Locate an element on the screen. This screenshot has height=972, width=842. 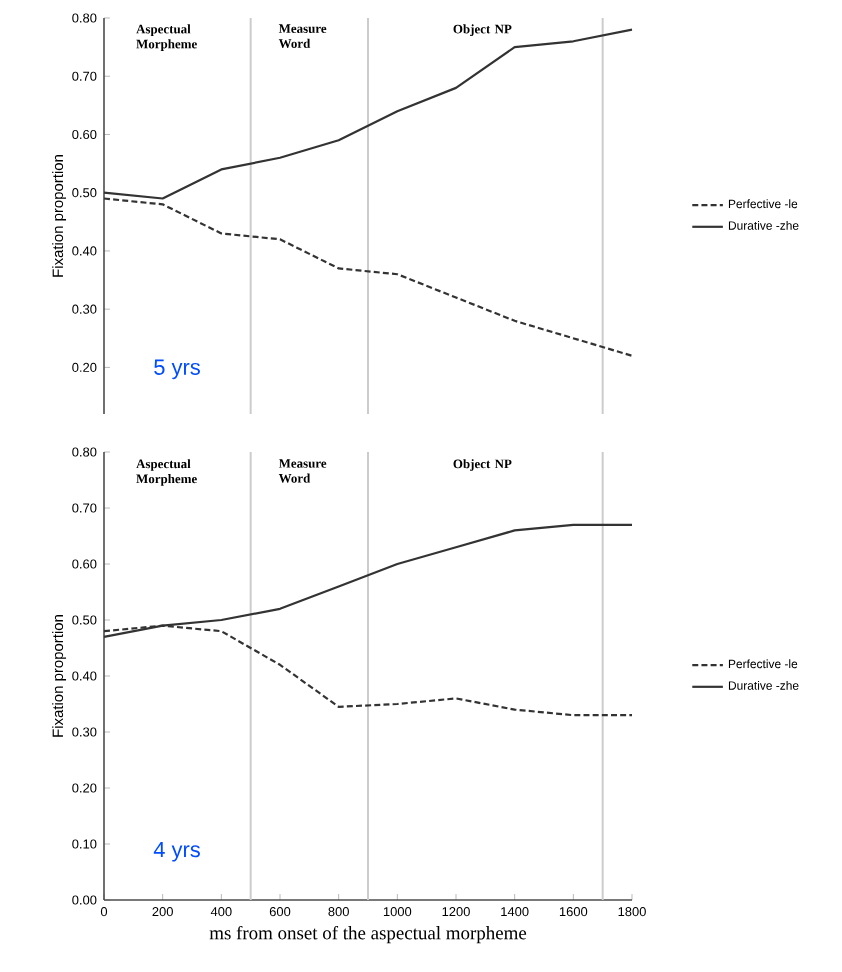
x-axis-title: ms from onset of the aspectual morpheme is located at coordinates (368, 934).